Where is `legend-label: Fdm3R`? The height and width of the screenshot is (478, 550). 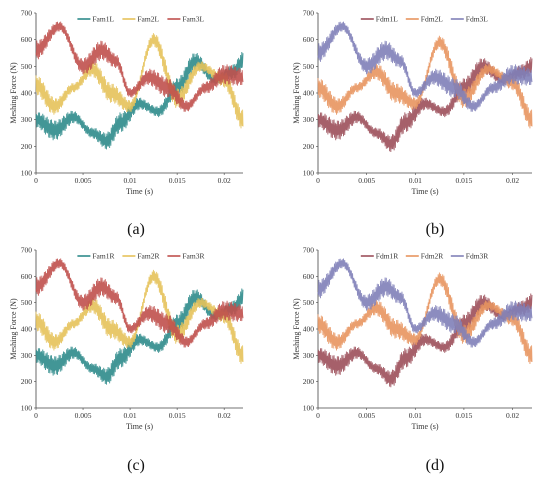
legend-label: Fdm3R is located at coordinates (477, 256).